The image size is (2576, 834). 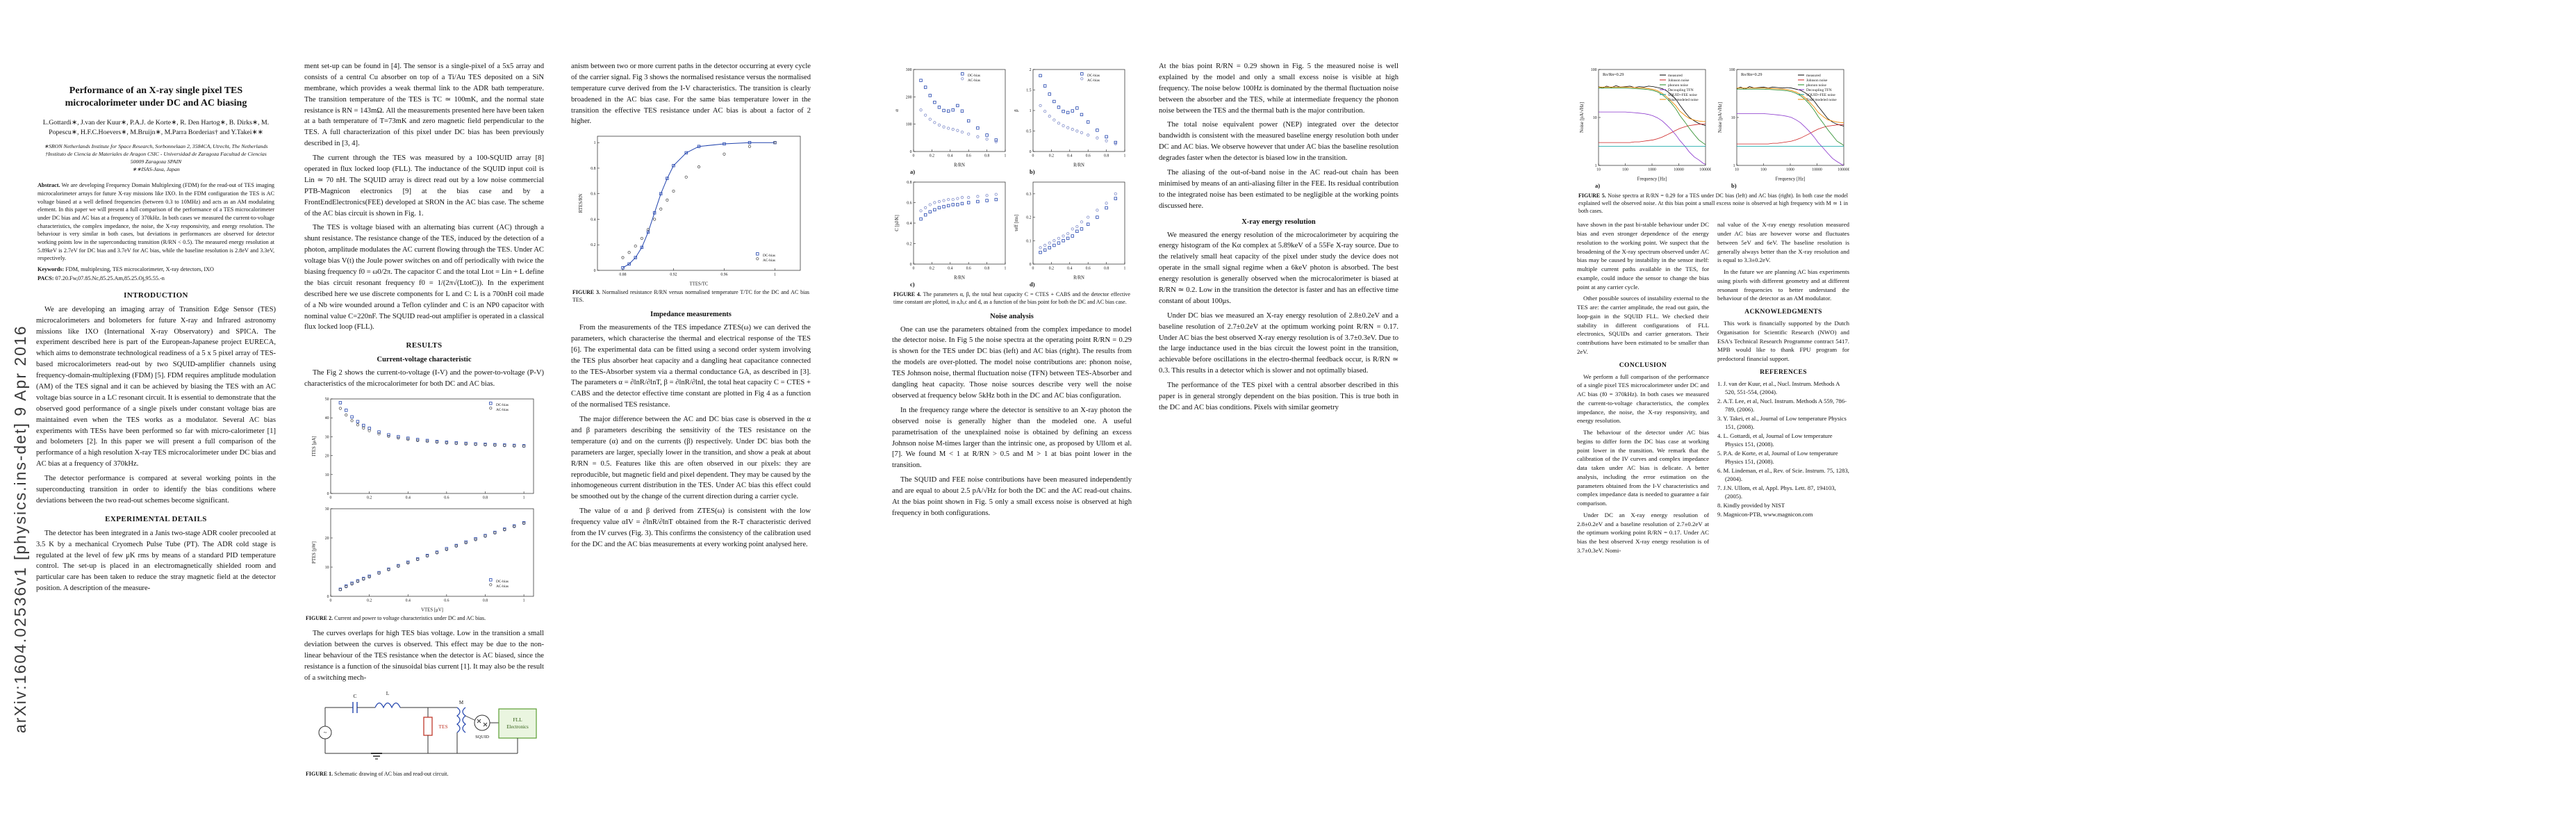 What do you see at coordinates (326, 509) in the screenshot?
I see `svg-text: 30` at bounding box center [326, 509].